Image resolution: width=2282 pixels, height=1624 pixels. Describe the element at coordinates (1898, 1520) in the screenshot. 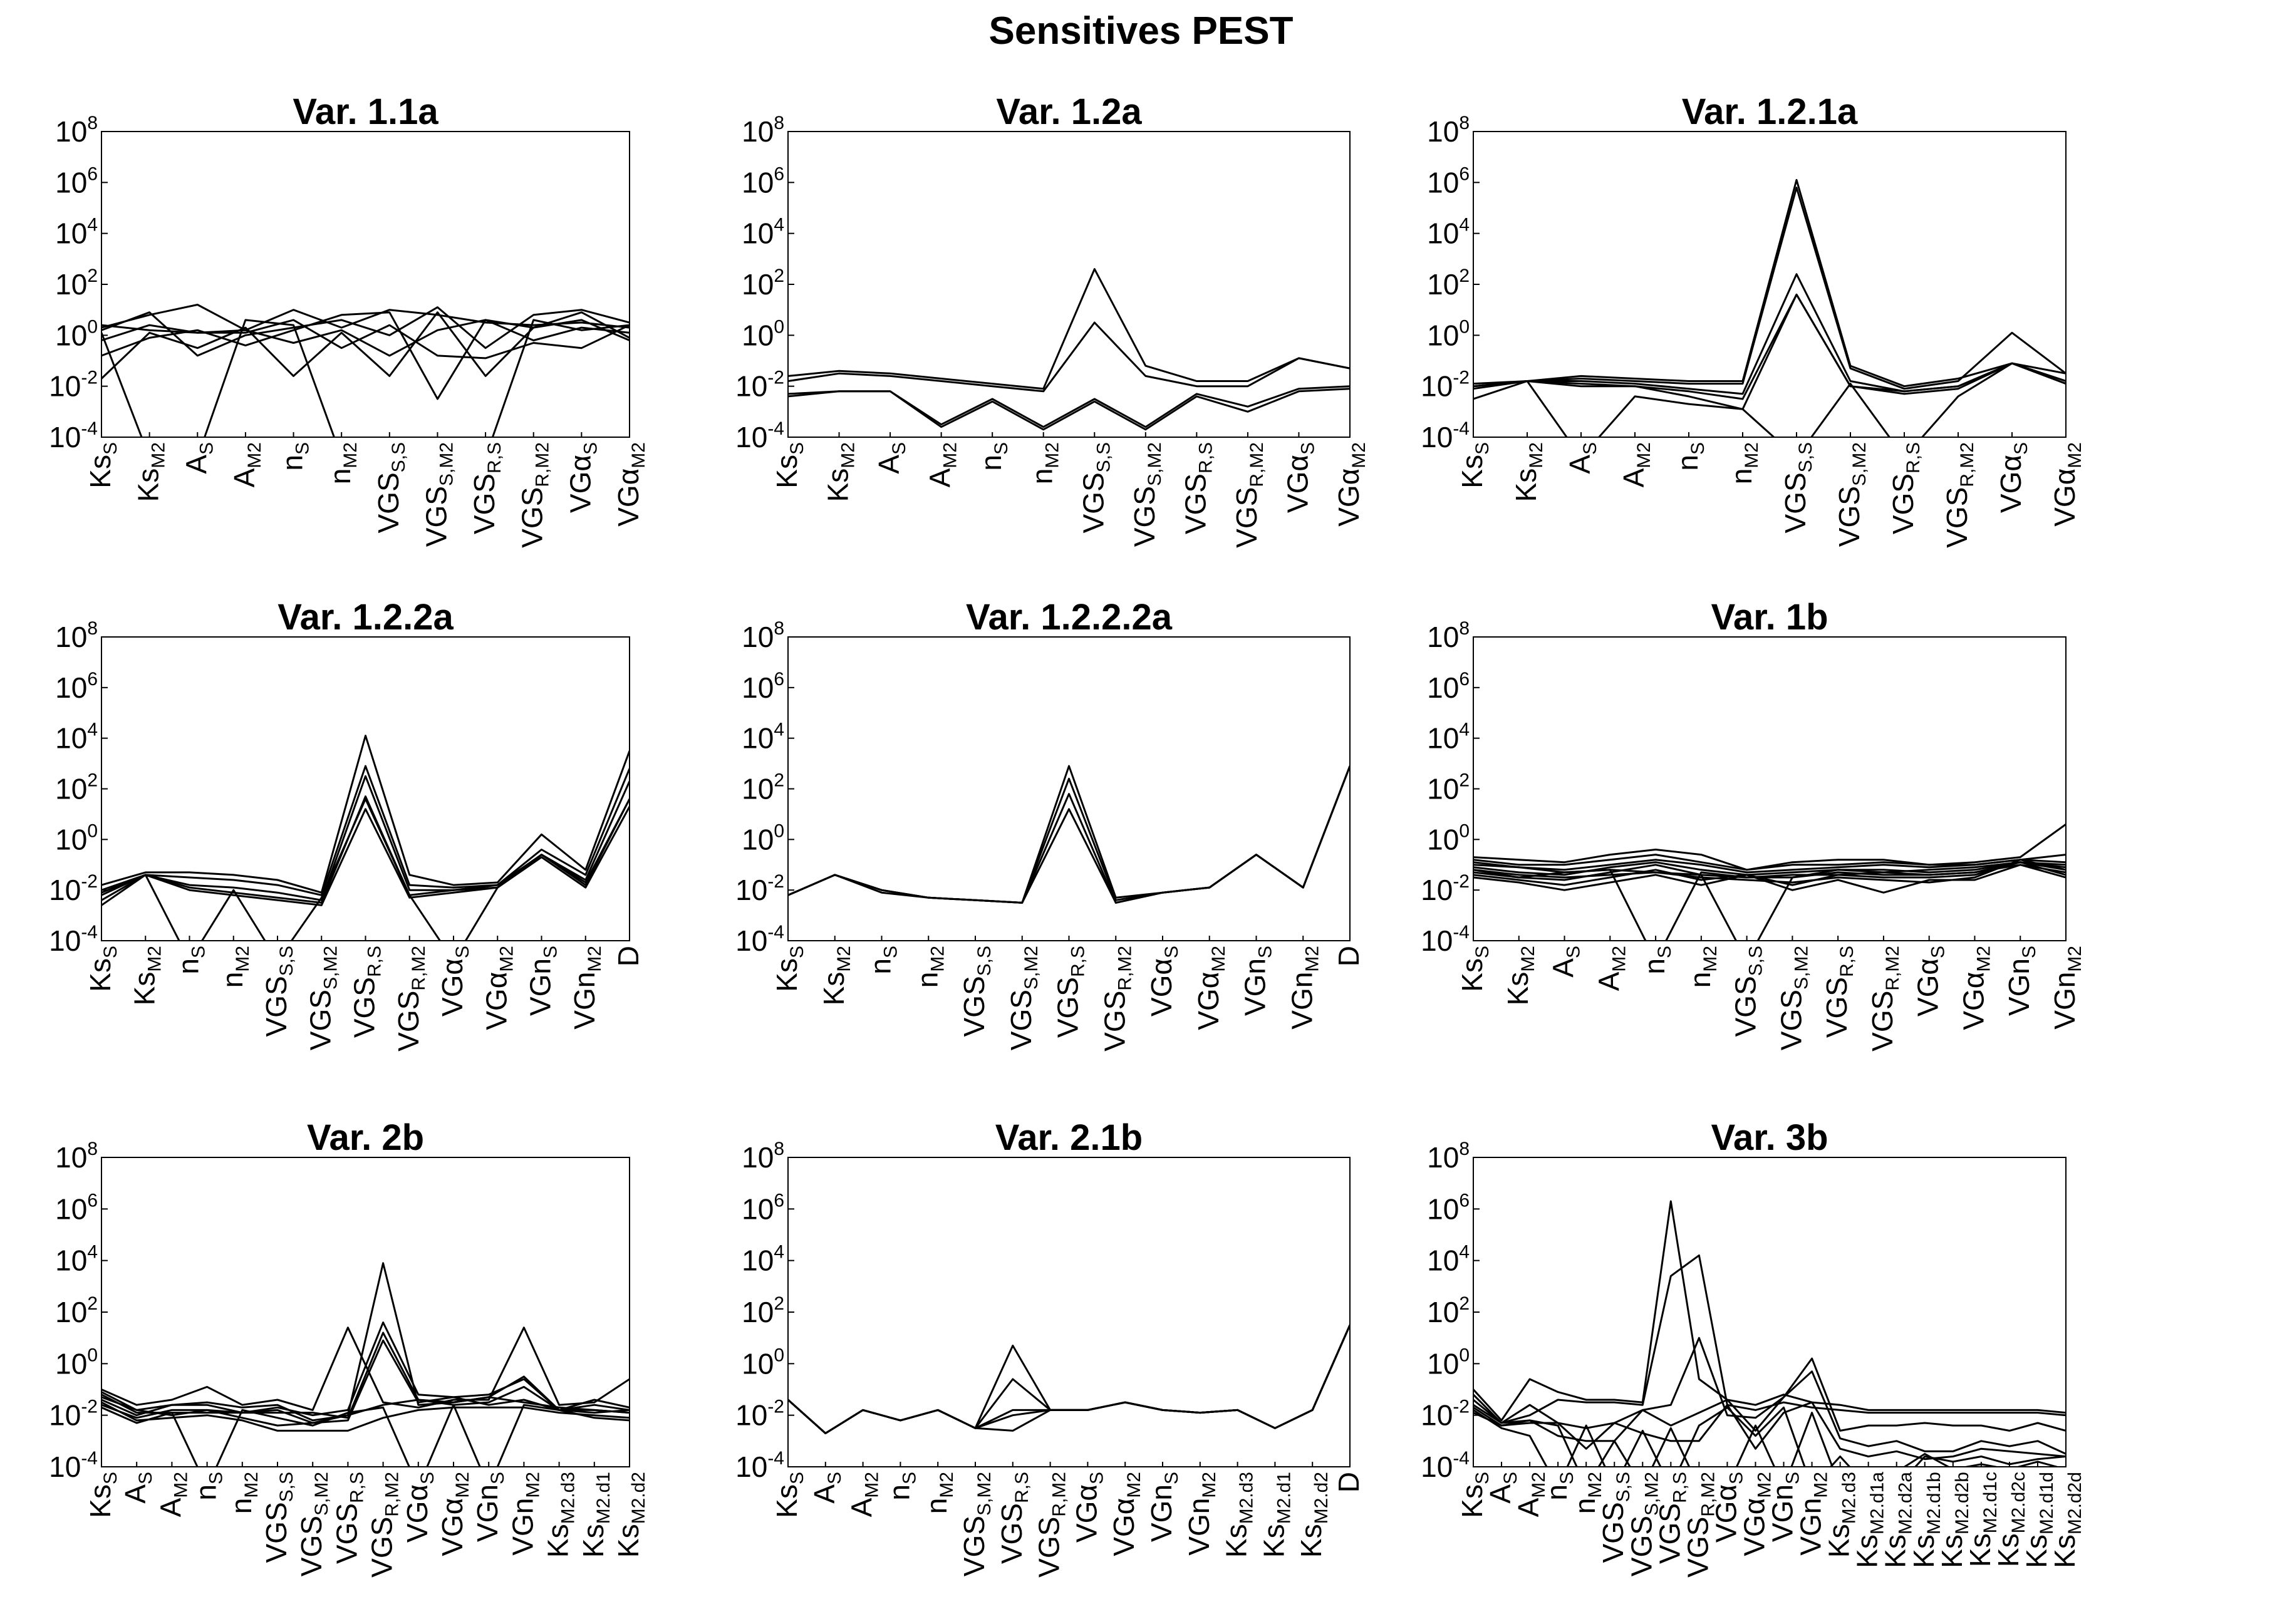

I see `x-tick-label: KsM2.d2a` at that location.